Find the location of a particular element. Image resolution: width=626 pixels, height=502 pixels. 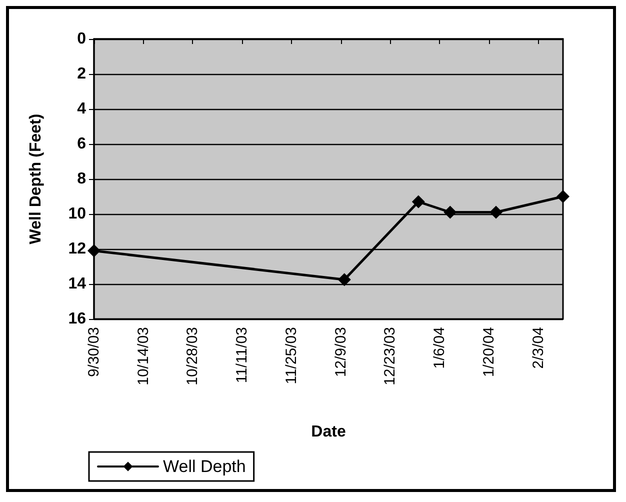

x-tick-label: 1/20/04 is located at coordinates (489, 352).